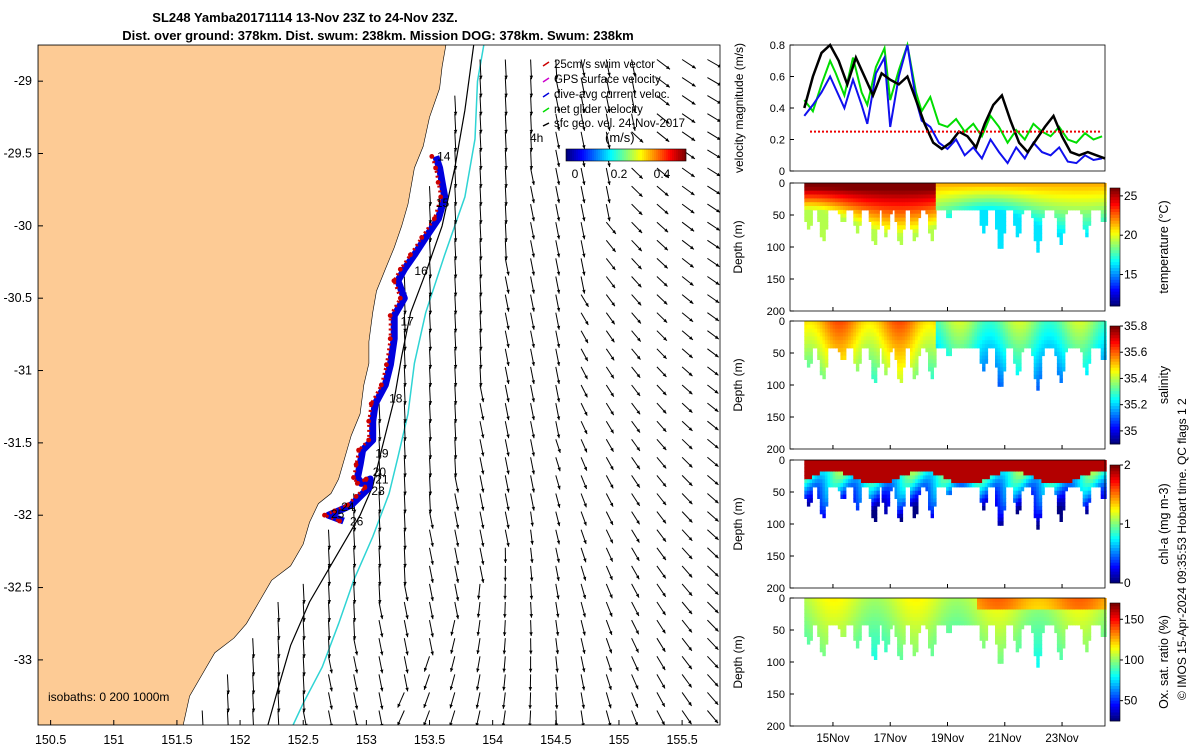 The image size is (1200, 750). Describe the element at coordinates (777, 78) in the screenshot. I see `velocity-y-tick-label: 0.6` at that location.